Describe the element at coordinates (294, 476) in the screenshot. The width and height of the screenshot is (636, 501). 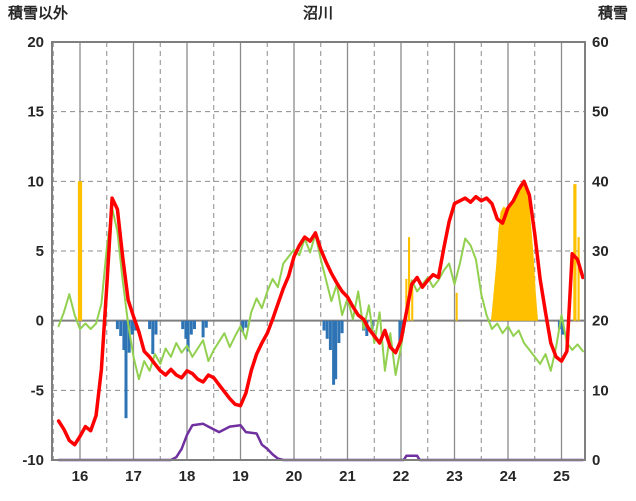
I see `x-axis-tick: 20` at that location.